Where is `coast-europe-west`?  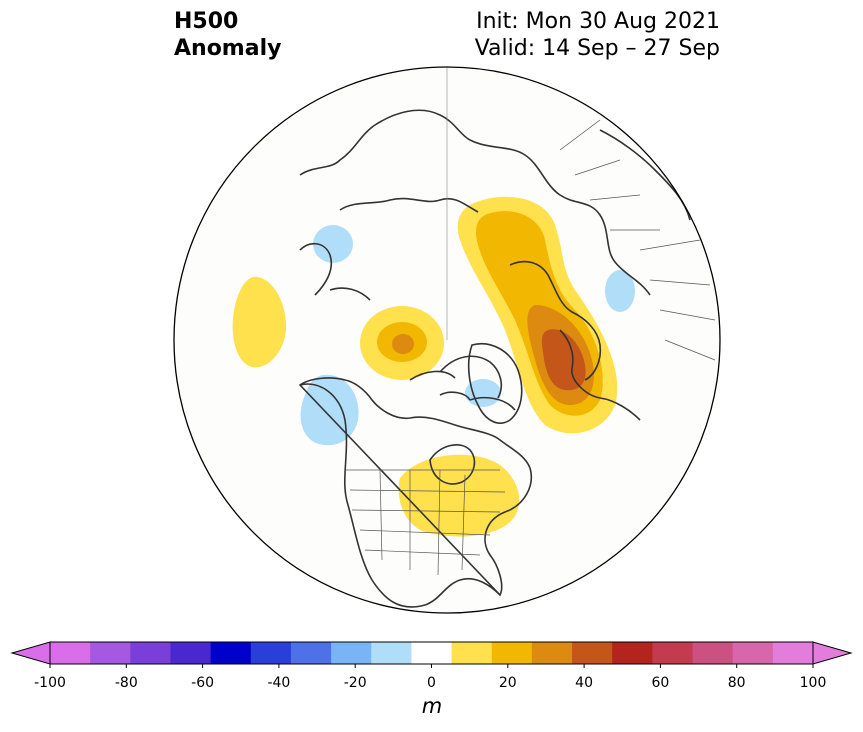 coast-europe-west is located at coordinates (600, 375).